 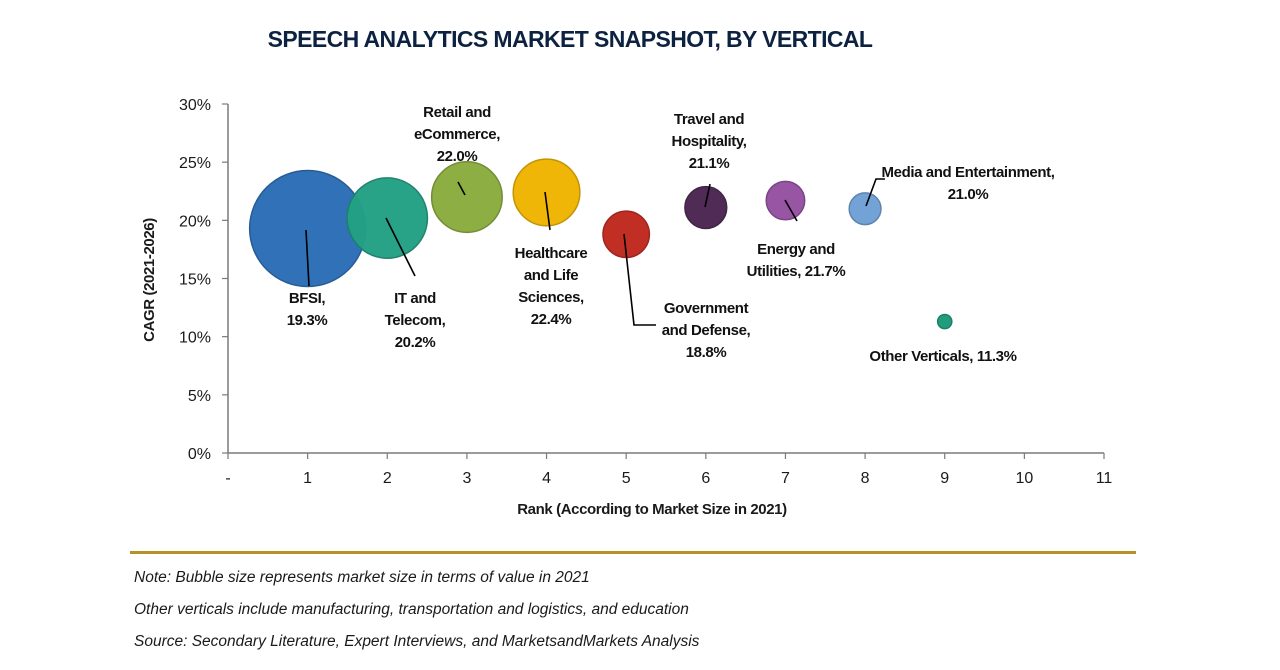 I want to click on data-label: and Life, so click(x=551, y=275).